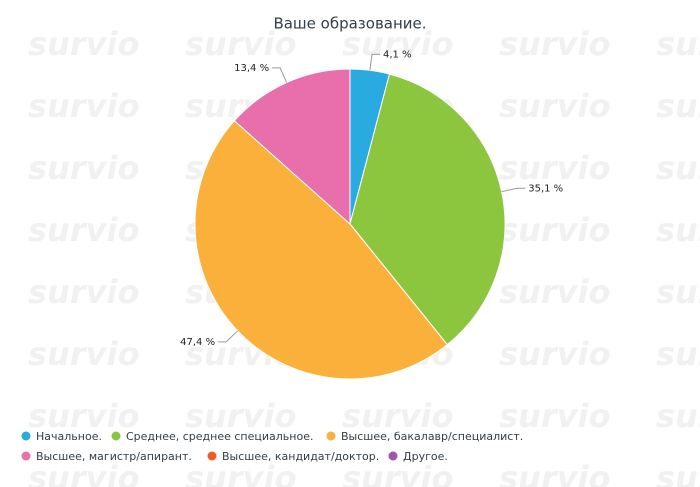 The width and height of the screenshot is (700, 487). What do you see at coordinates (197, 342) in the screenshot?
I see `data-label: 47,4 %` at bounding box center [197, 342].